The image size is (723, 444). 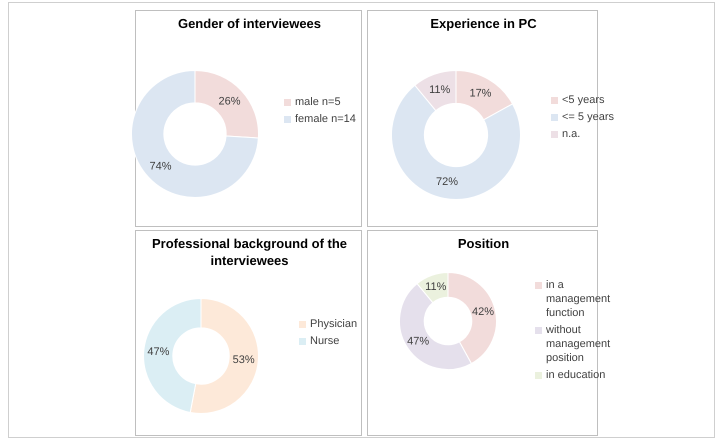 I want to click on chart-title: Gender of interviewees, so click(x=249, y=23).